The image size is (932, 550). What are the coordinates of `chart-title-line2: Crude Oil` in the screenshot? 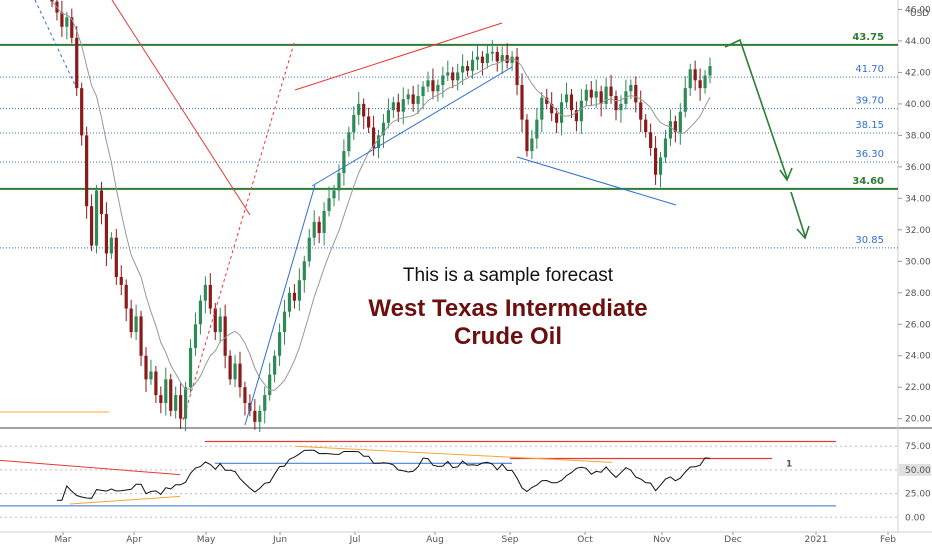 It's located at (508, 336).